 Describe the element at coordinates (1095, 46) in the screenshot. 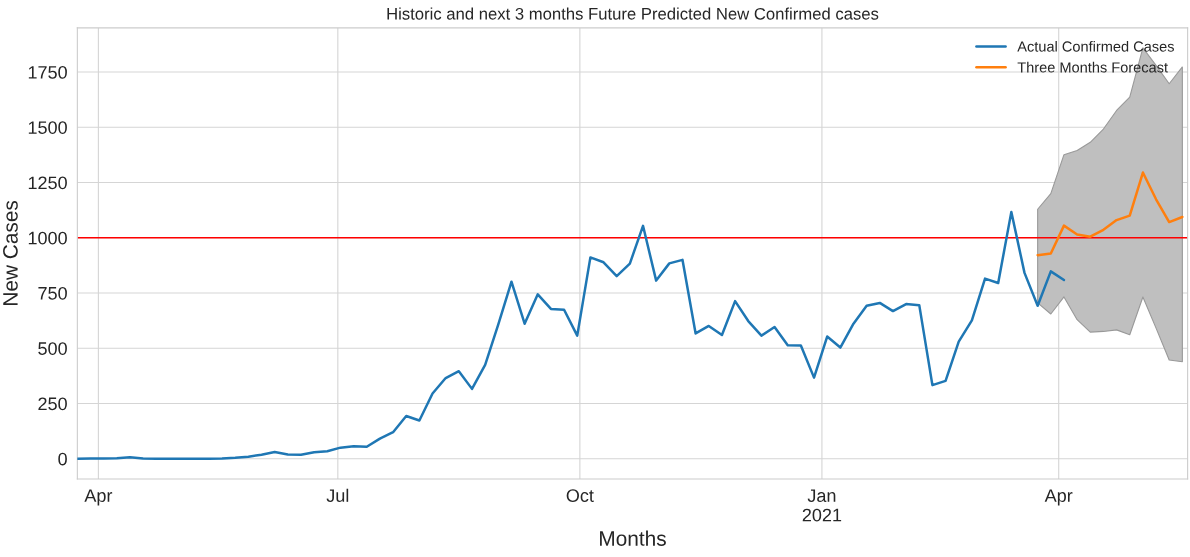

I see `legend-label: Actual Confirmed Cases` at that location.